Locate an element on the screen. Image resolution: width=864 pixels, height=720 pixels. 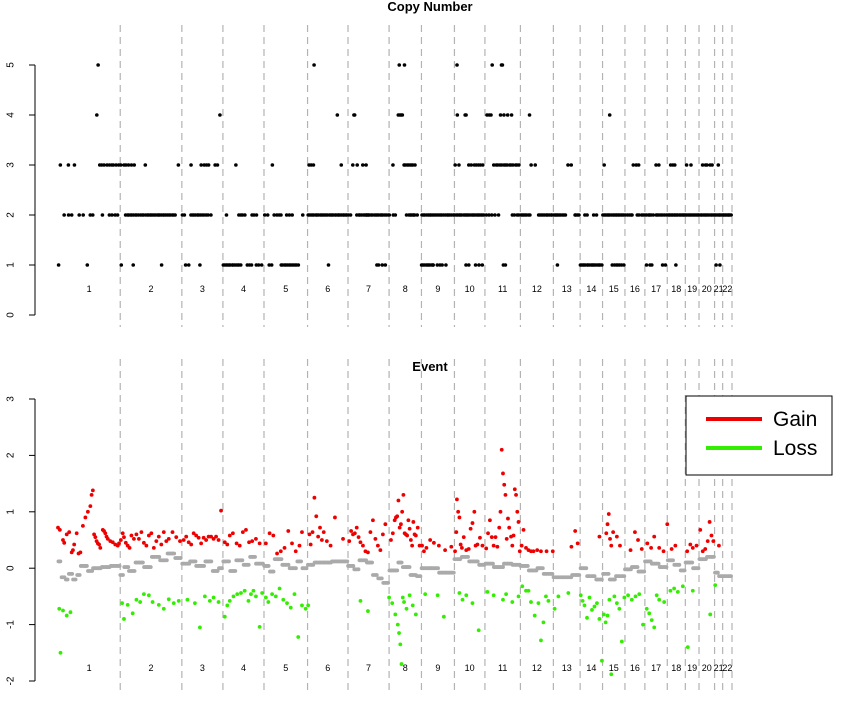
event-chromosome-label: 13 is located at coordinates (567, 668).